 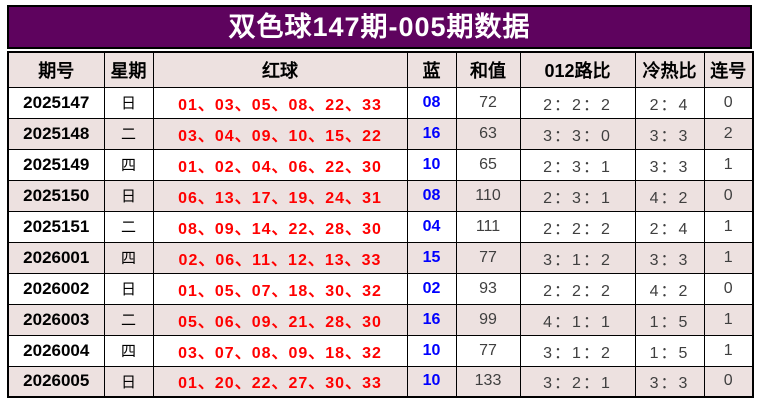 I want to click on cell-issue: 2026005, so click(x=56, y=381).